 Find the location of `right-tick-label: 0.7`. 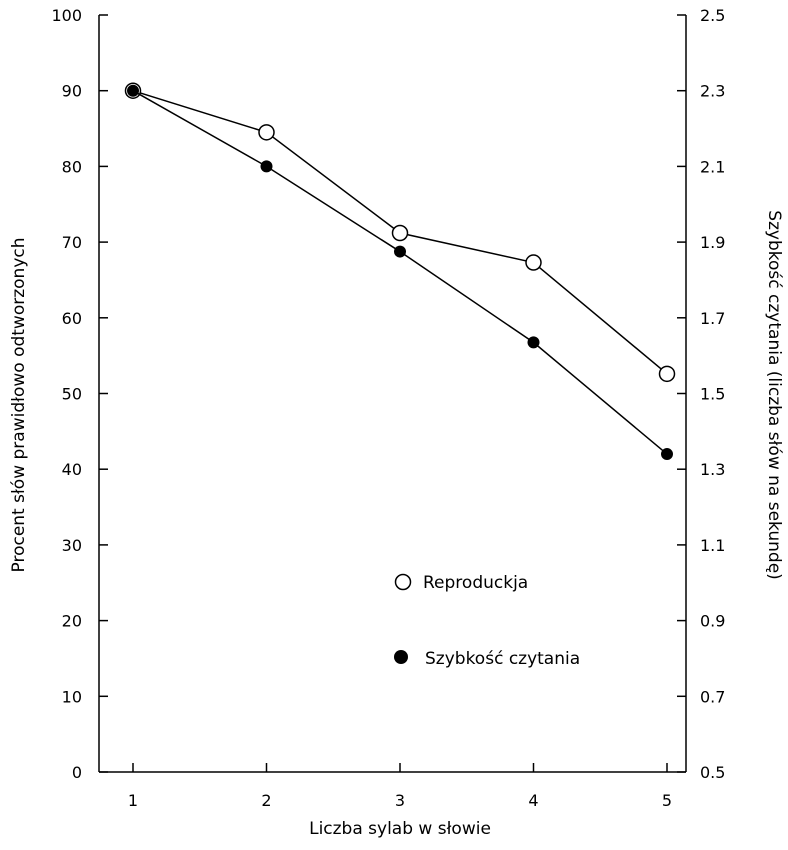

right-tick-label: 0.7 is located at coordinates (712, 696).